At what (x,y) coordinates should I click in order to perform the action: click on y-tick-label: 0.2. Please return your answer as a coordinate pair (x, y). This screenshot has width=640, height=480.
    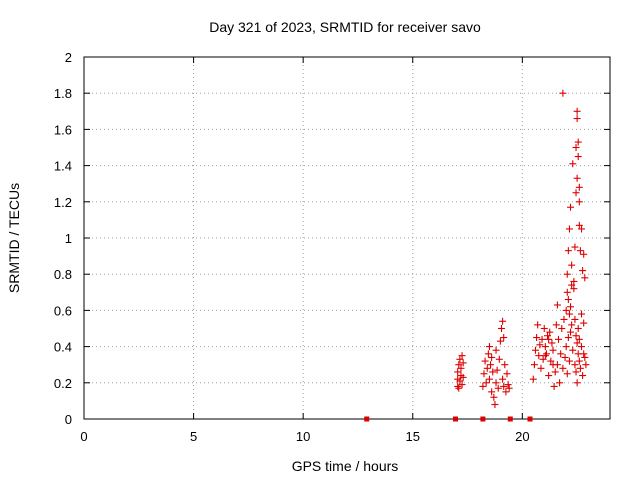
    Looking at the image, I should click on (63, 383).